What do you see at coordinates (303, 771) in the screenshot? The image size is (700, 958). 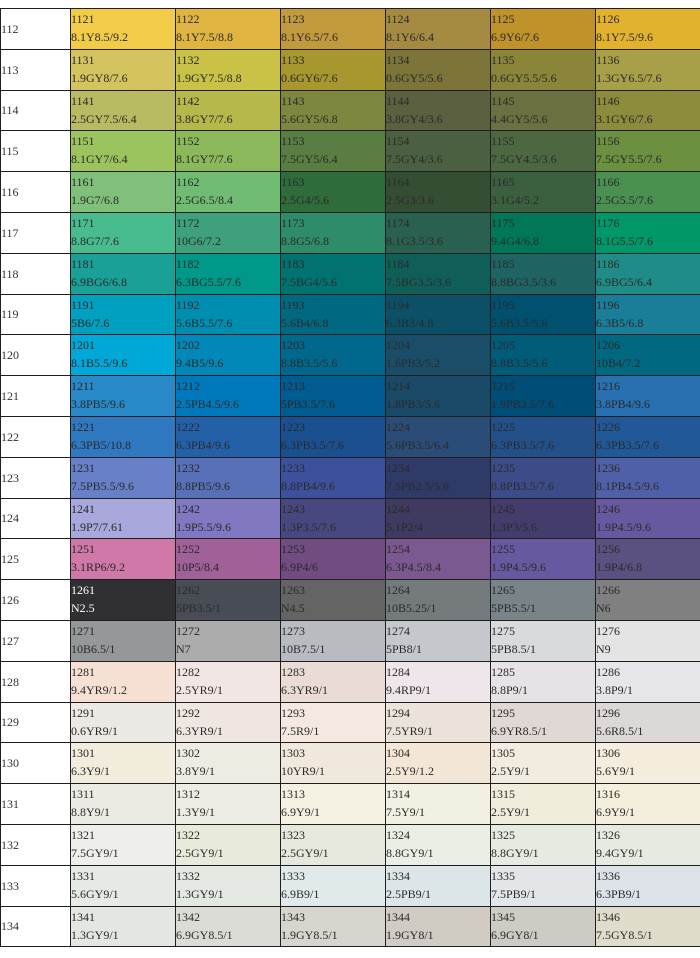 I see `munsell-notation: 10YR9/1` at bounding box center [303, 771].